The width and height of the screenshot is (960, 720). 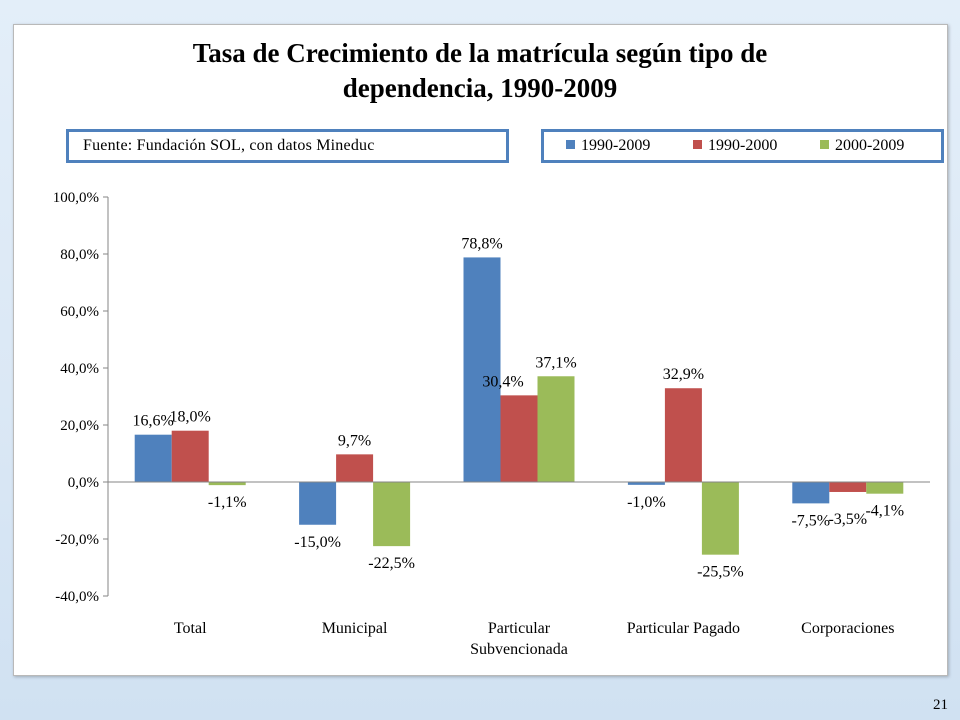 I want to click on y-tick-label: 0,0%, so click(x=83, y=483).